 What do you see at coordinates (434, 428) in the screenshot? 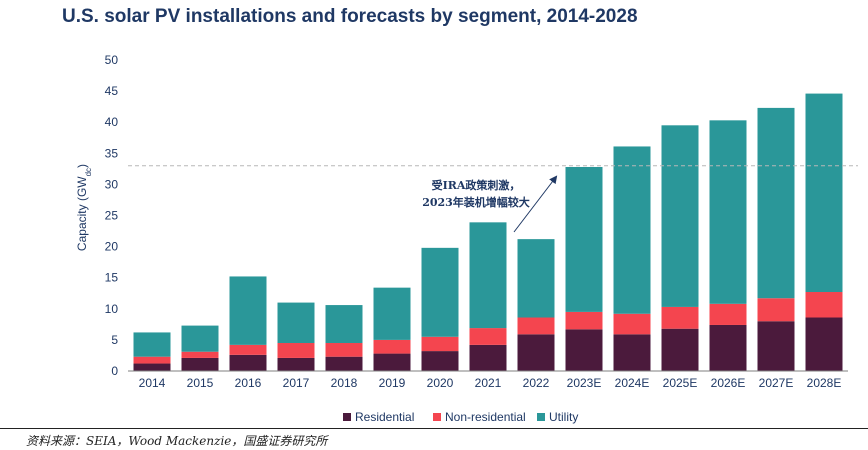
I see `source-divider` at bounding box center [434, 428].